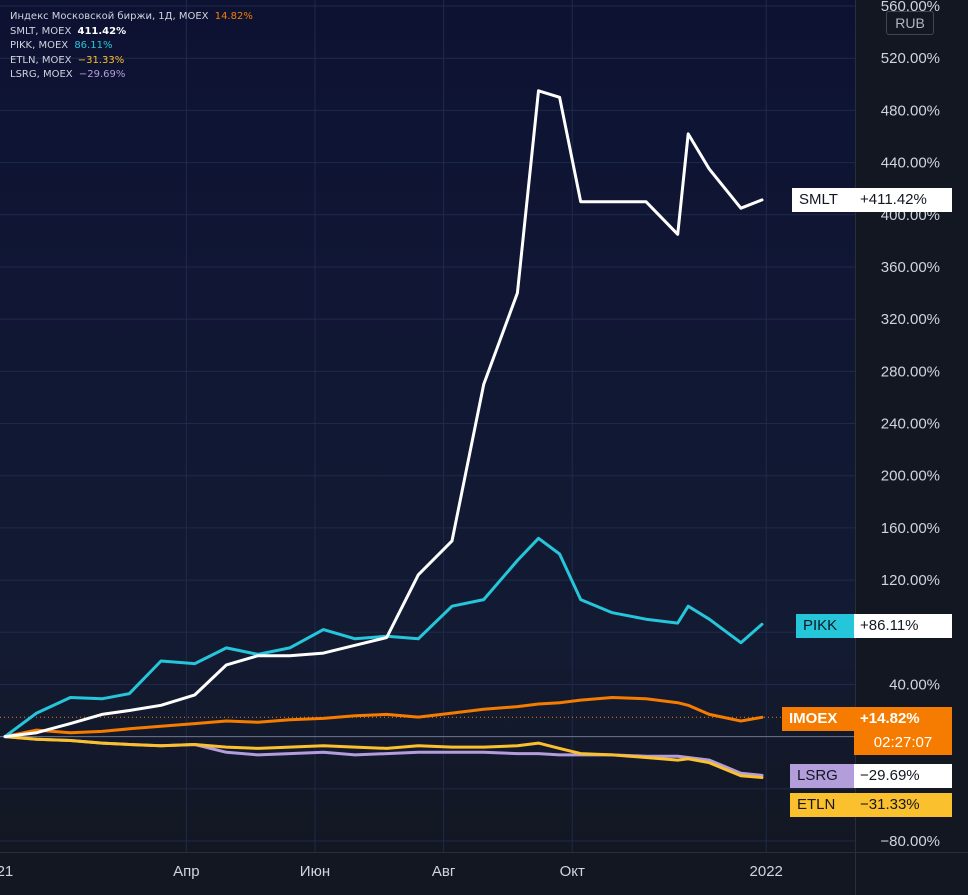 Image resolution: width=968 pixels, height=895 pixels. I want to click on price-tag-etln: ETLN −31.33%, so click(871, 805).